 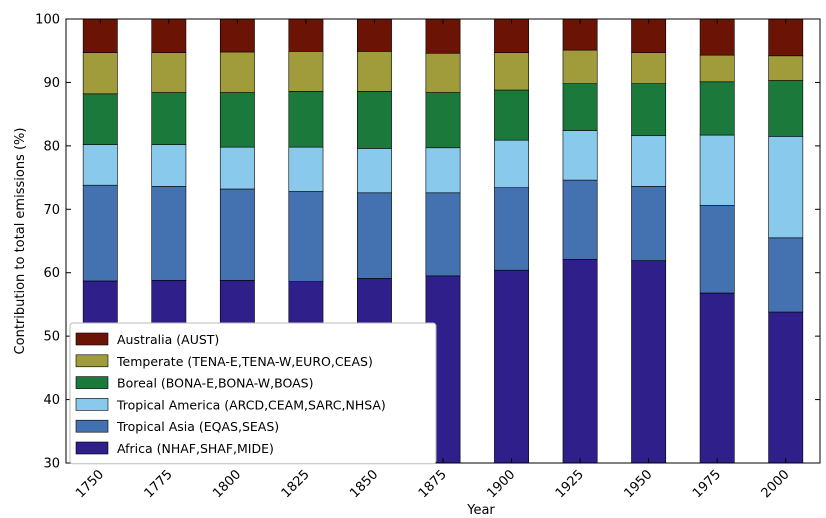 What do you see at coordinates (570, 484) in the screenshot?
I see `x-tick-label: 1925` at bounding box center [570, 484].